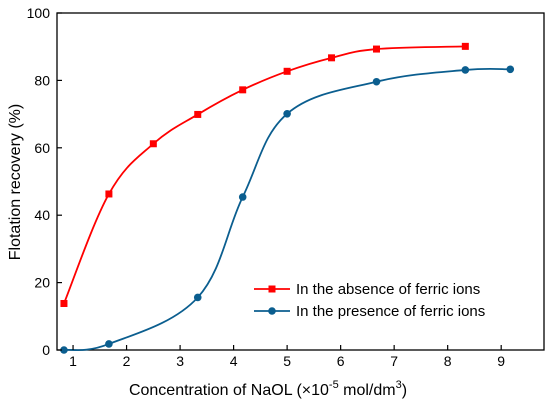  What do you see at coordinates (42, 80) in the screenshot?
I see `y-tick-label: 80` at bounding box center [42, 80].